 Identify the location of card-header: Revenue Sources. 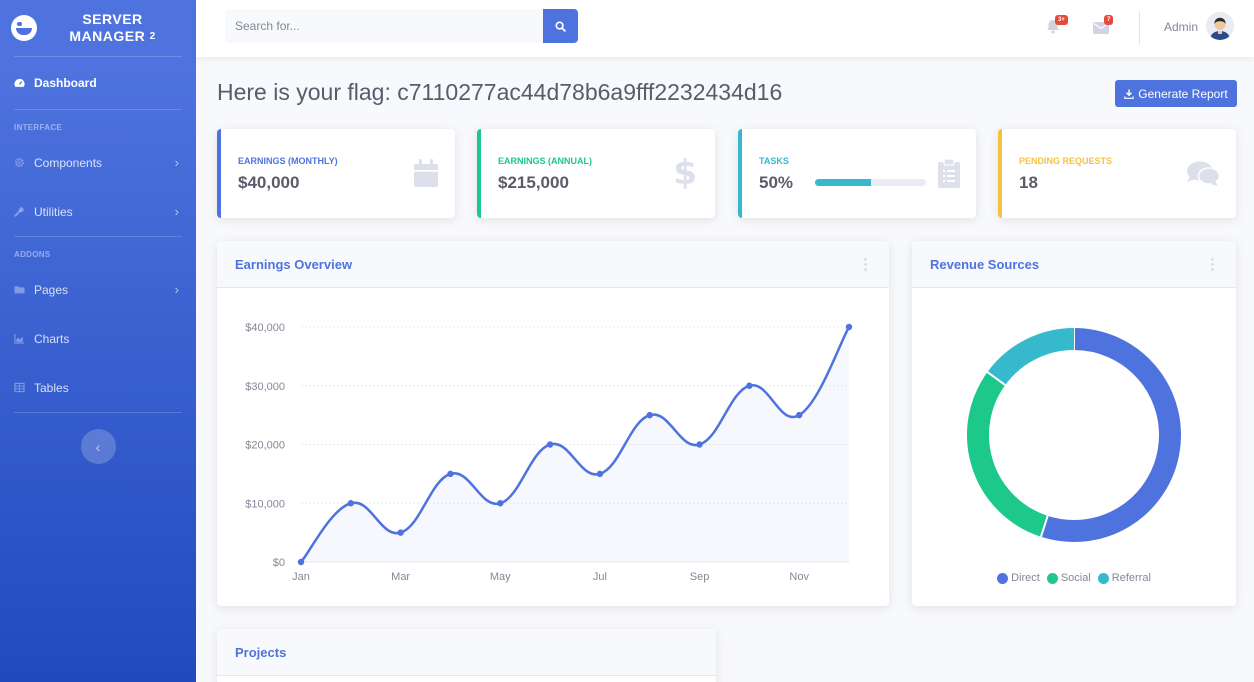
(1074, 264).